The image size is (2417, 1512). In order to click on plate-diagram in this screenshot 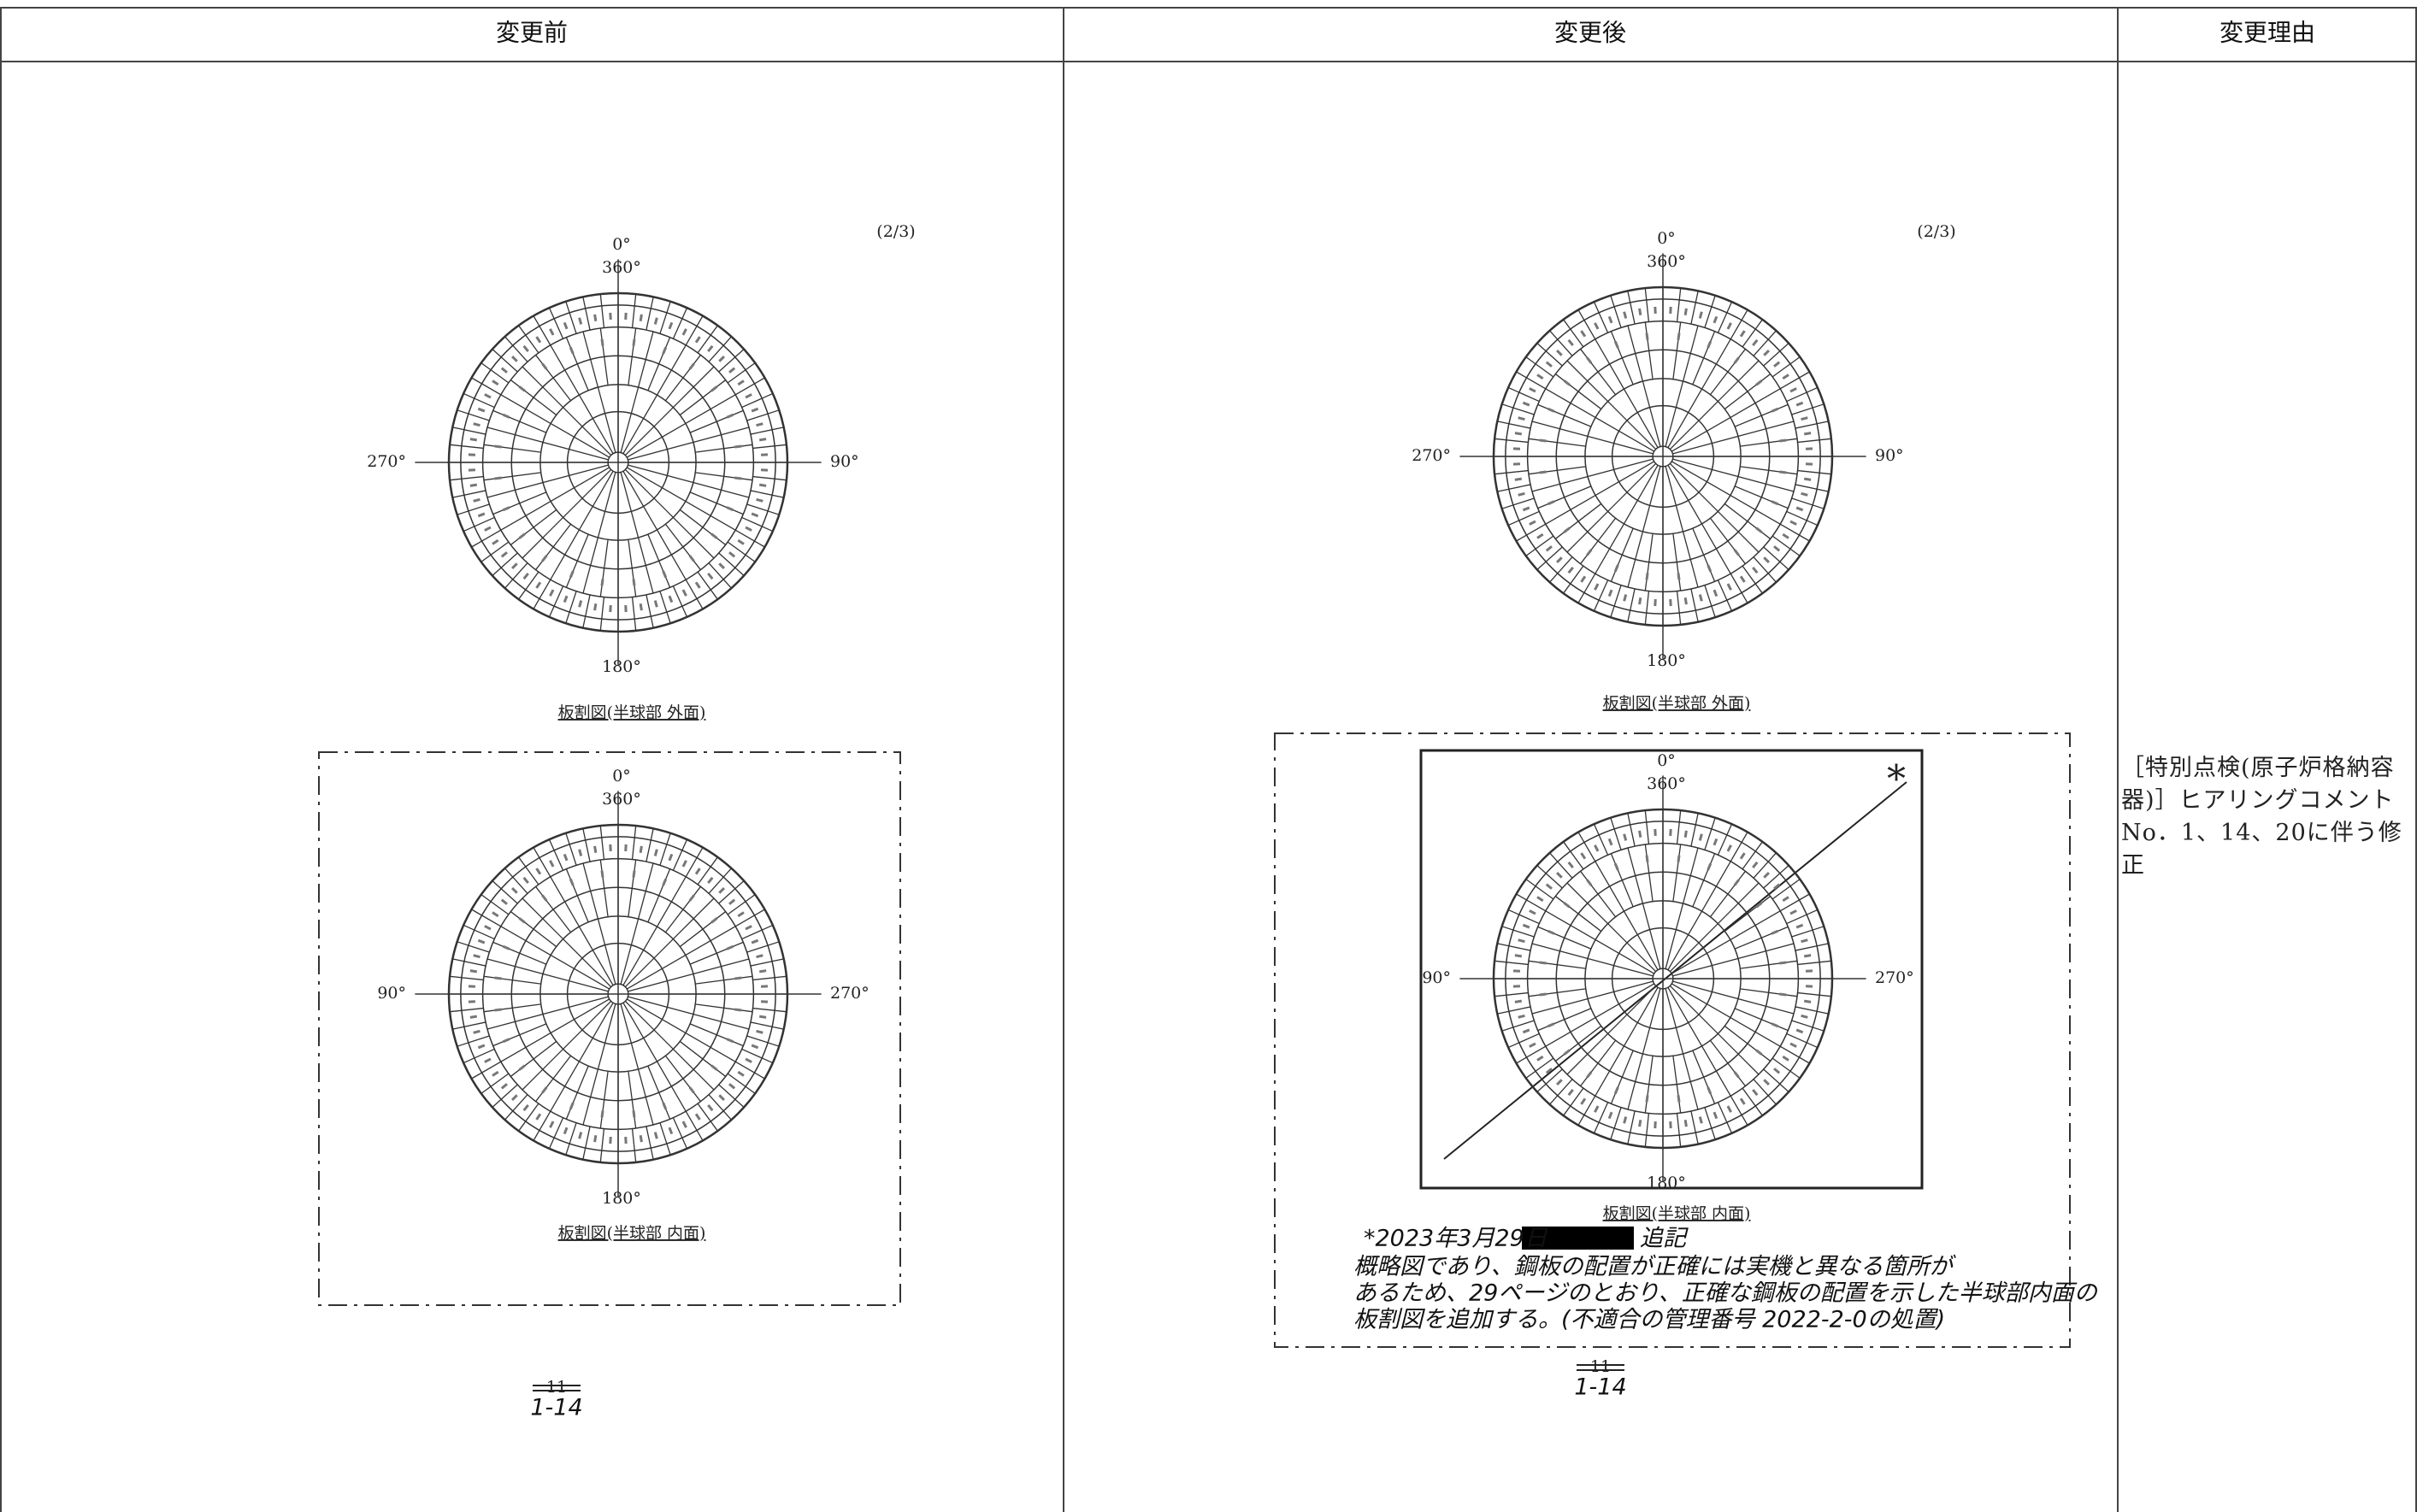, I will do `click(1662, 978)`.